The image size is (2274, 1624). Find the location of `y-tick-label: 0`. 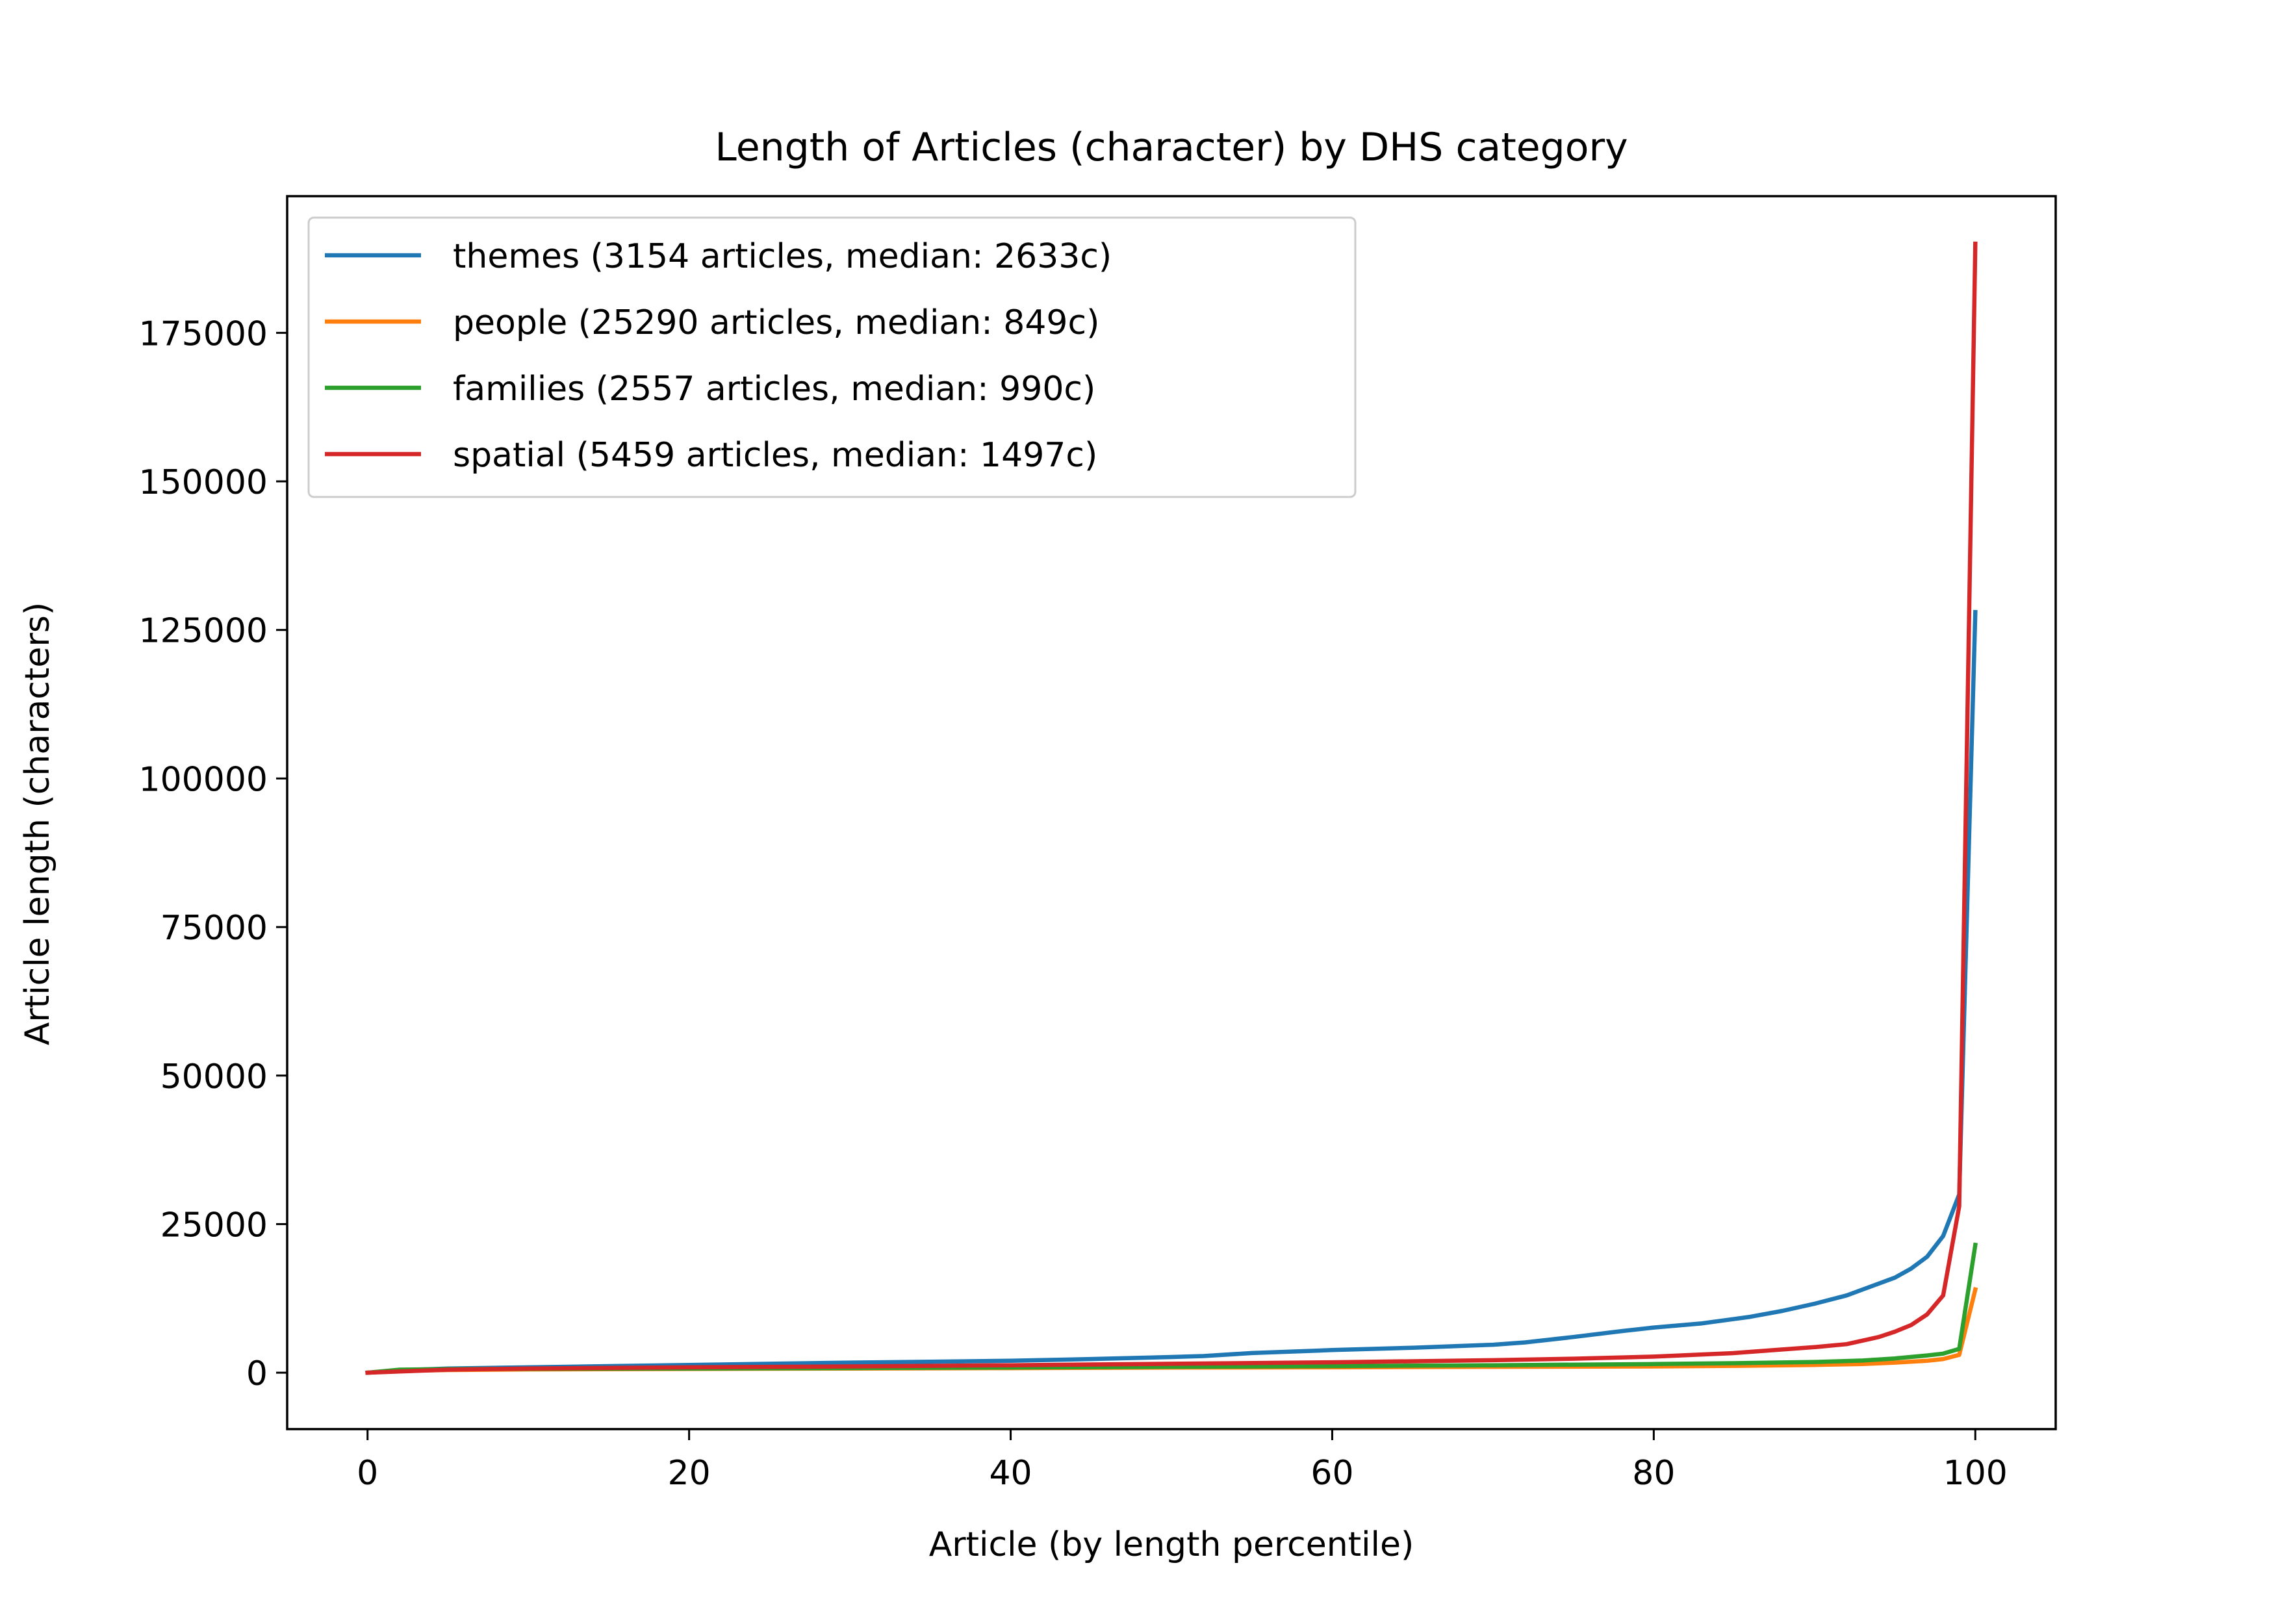

y-tick-label: 0 is located at coordinates (257, 1373).